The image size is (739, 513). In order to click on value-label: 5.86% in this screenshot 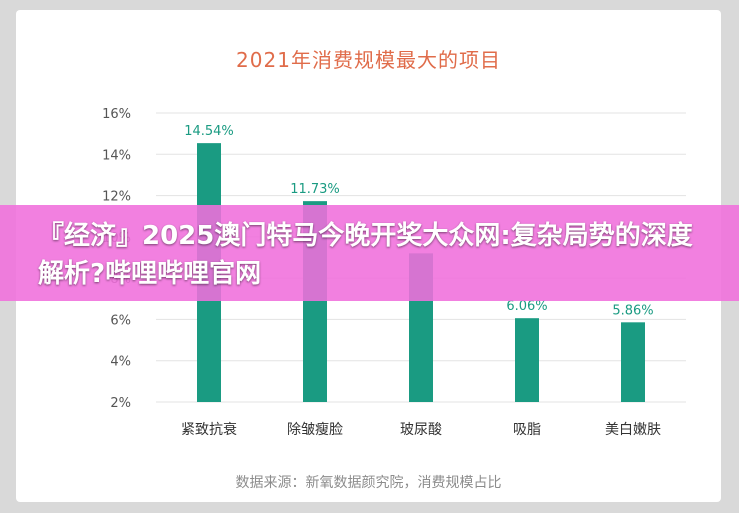, I will do `click(632, 310)`.